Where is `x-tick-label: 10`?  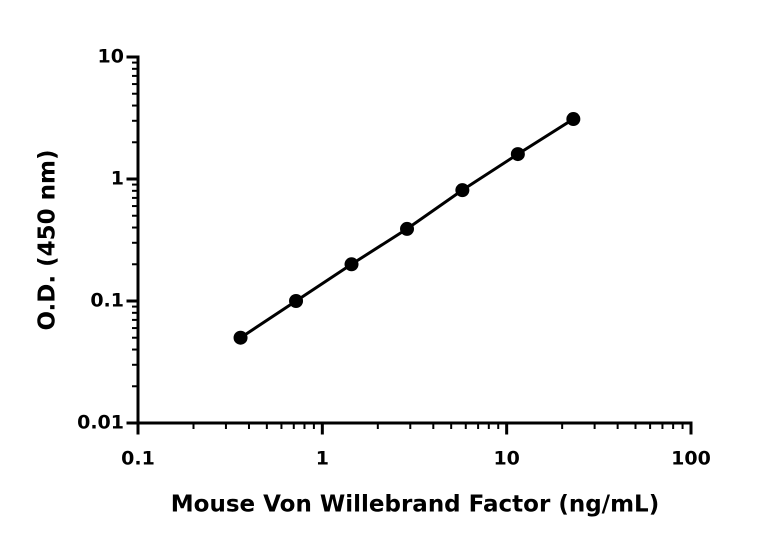 x-tick-label: 10 is located at coordinates (506, 459).